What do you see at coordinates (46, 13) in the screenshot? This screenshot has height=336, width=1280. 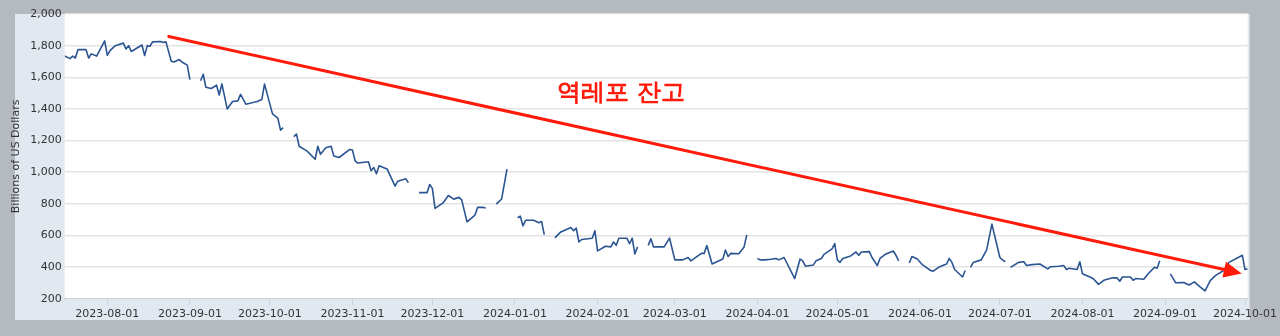 I see `y-tick-label: 2,000` at bounding box center [46, 13].